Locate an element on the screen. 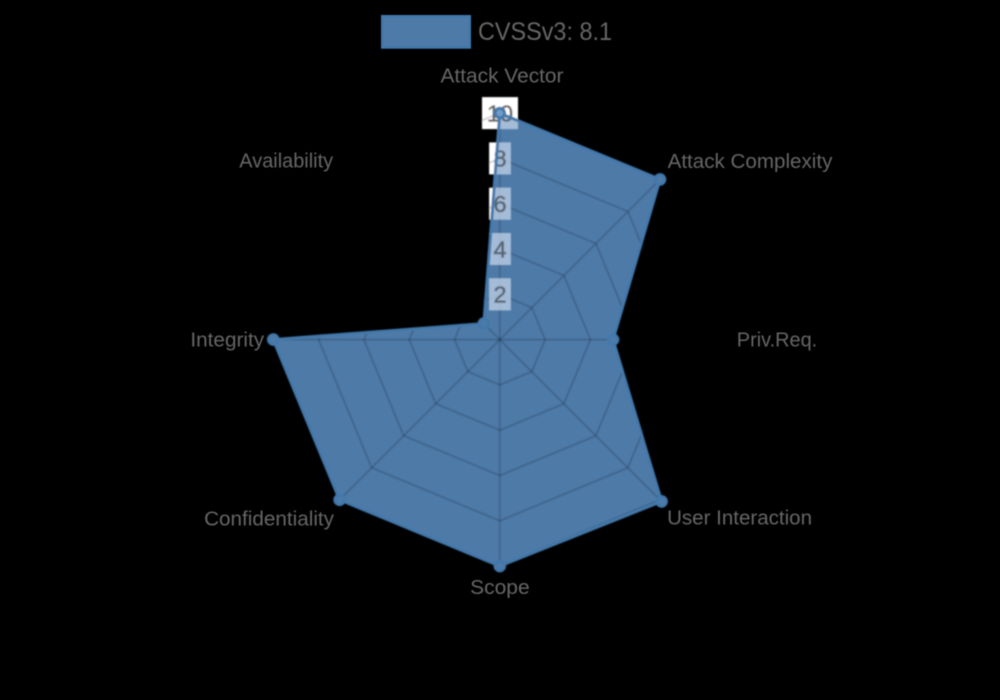  svg-text: Availability is located at coordinates (286, 162).